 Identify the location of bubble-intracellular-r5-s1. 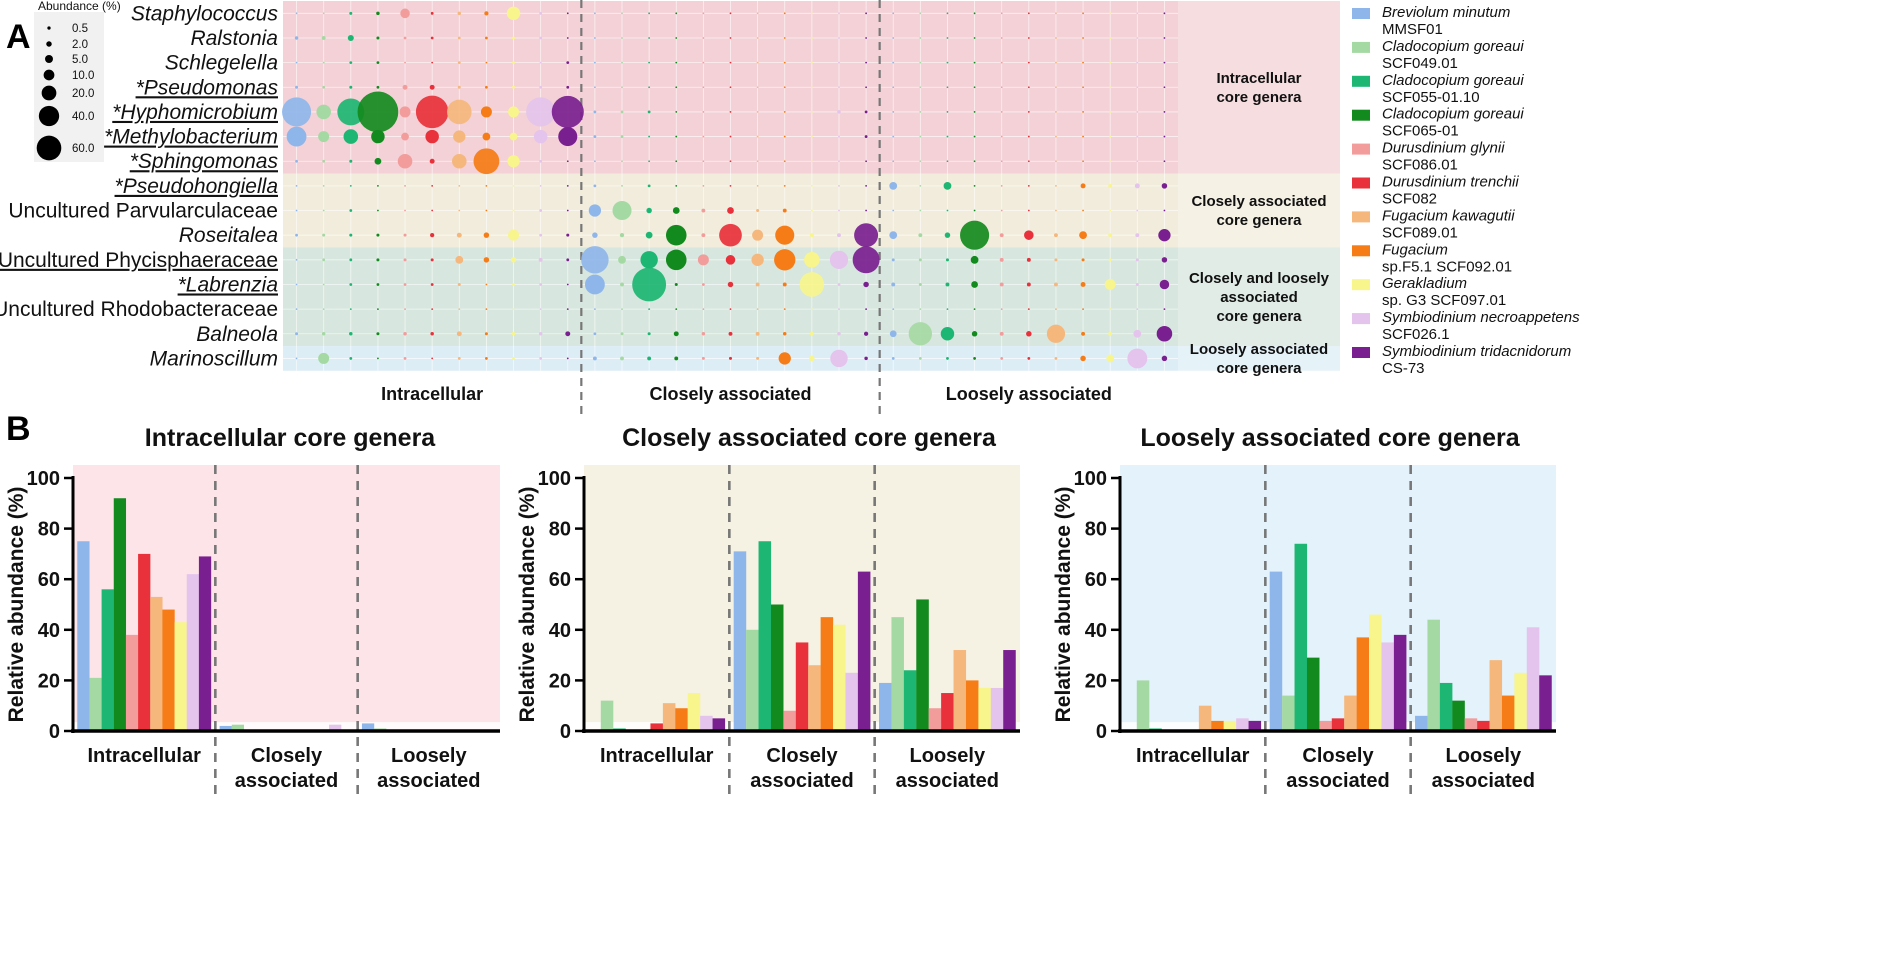
(324, 137).